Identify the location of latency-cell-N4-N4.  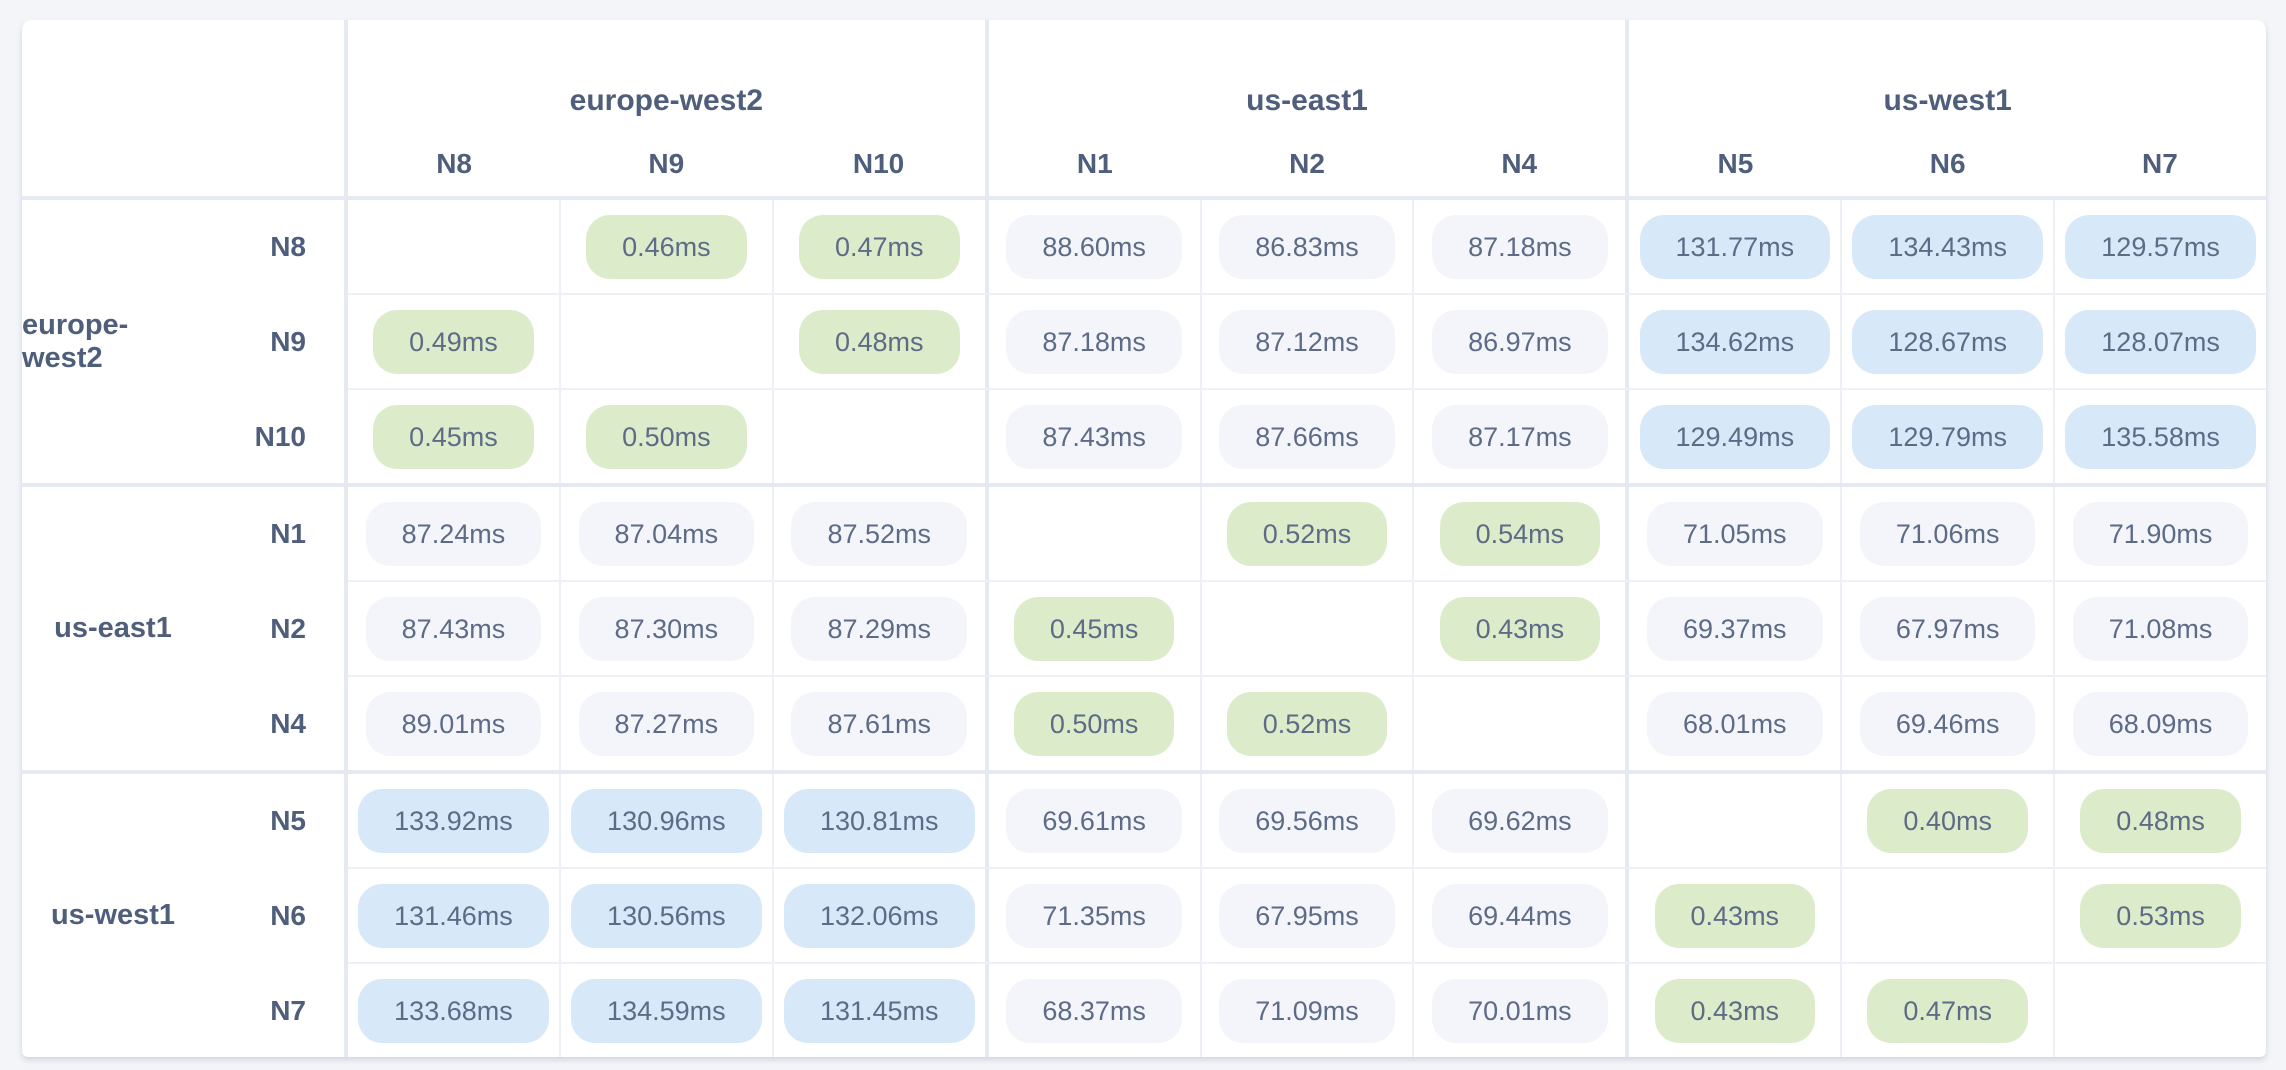
(1518, 723).